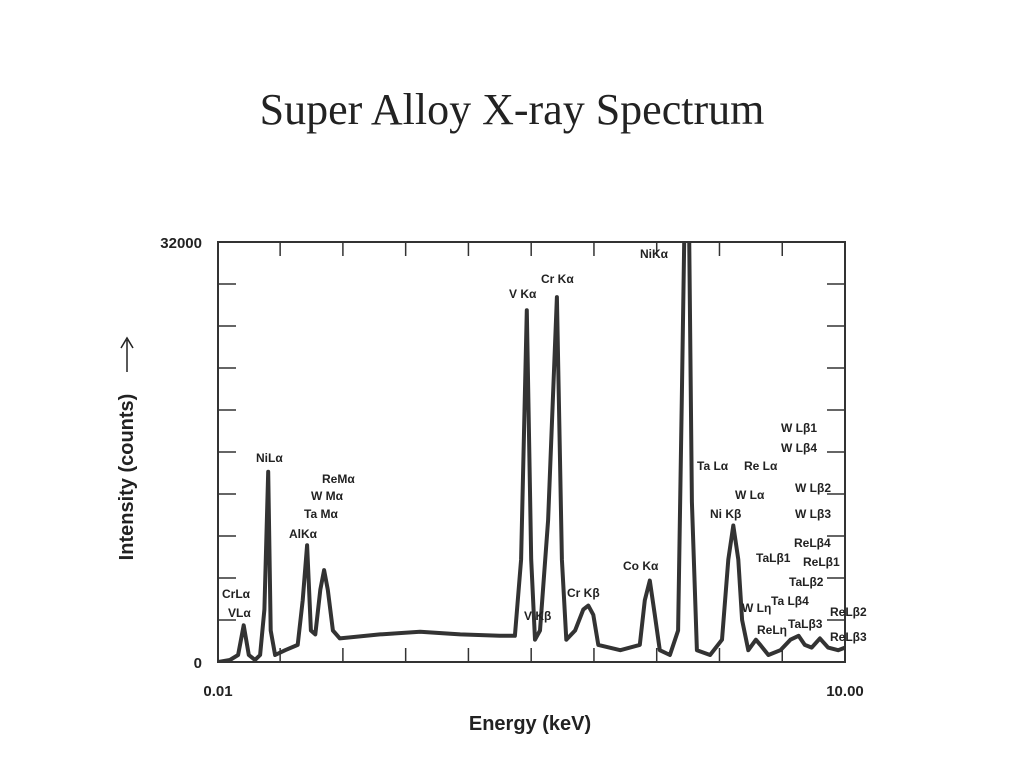 The height and width of the screenshot is (768, 1024). Describe the element at coordinates (813, 514) in the screenshot. I see `peak-label: W Lβ3` at that location.